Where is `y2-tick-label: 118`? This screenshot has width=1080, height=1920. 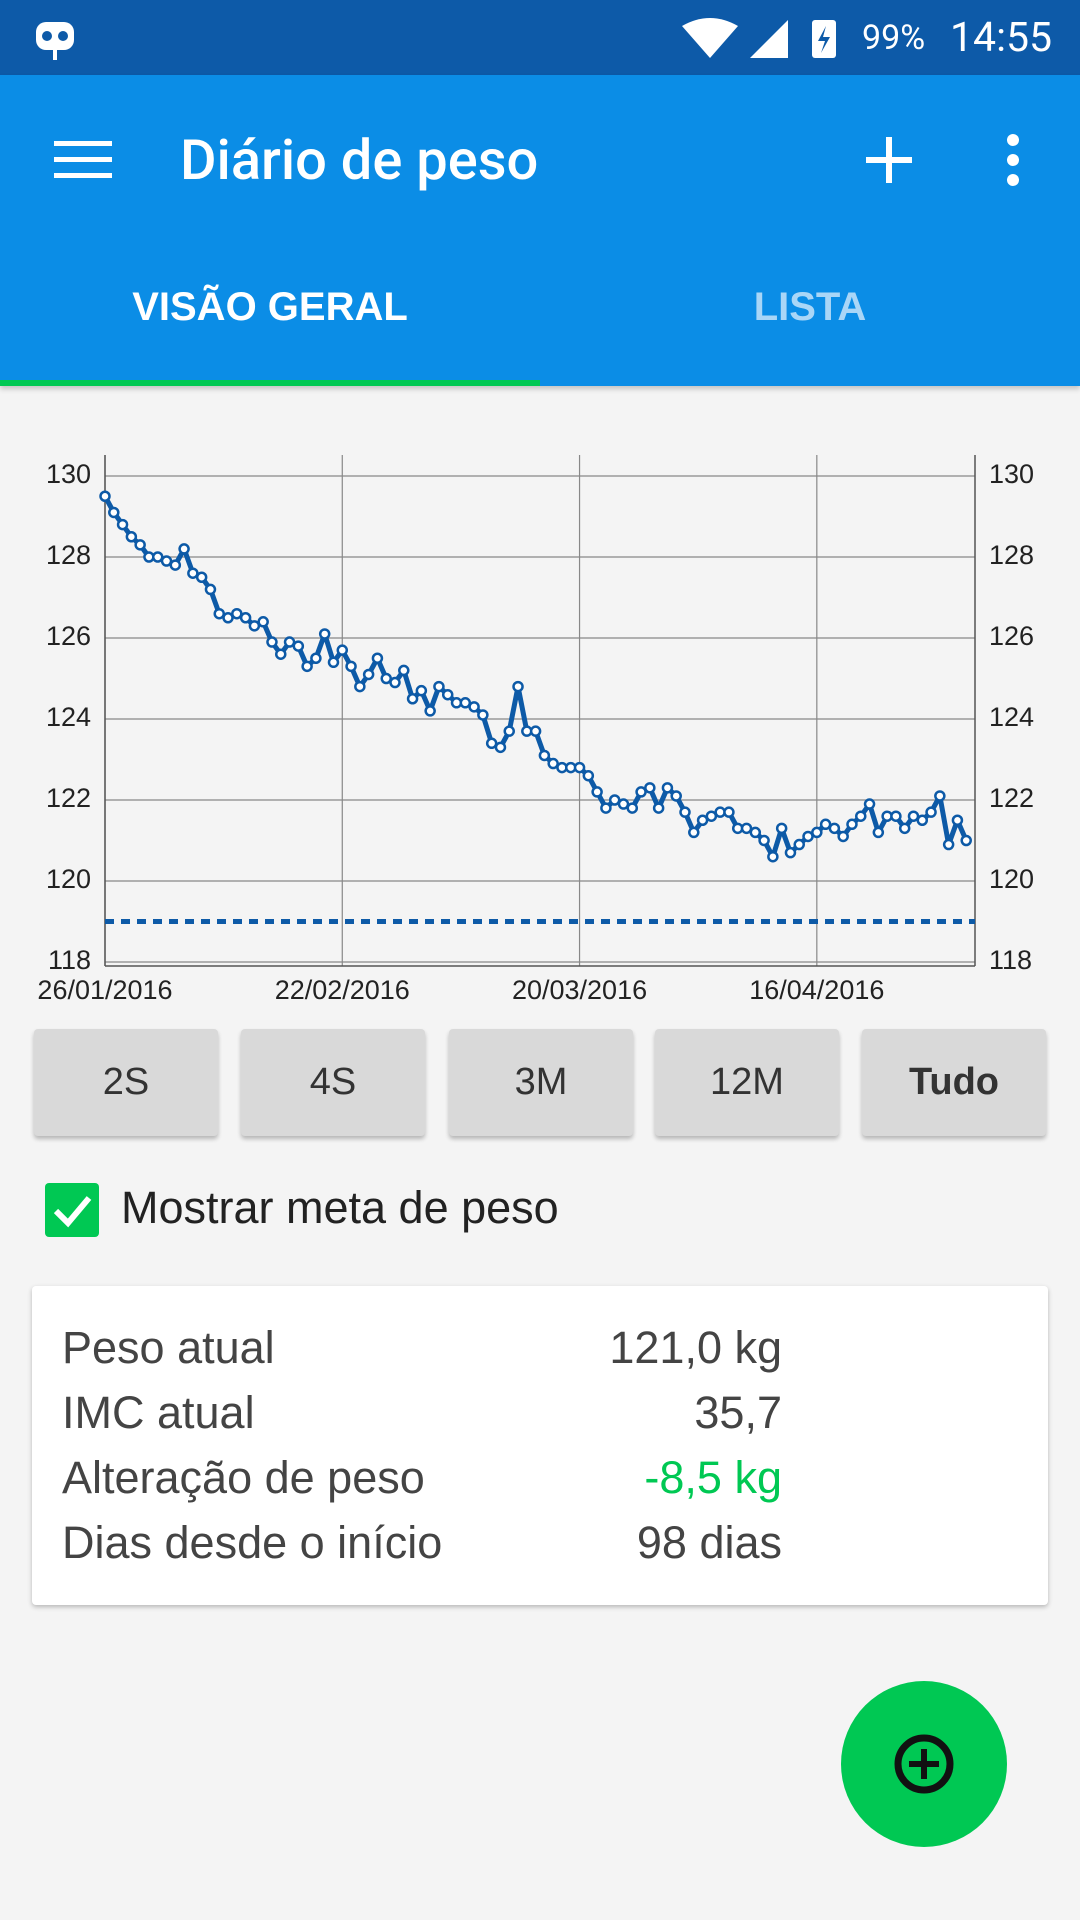
y2-tick-label: 118 is located at coordinates (1010, 960).